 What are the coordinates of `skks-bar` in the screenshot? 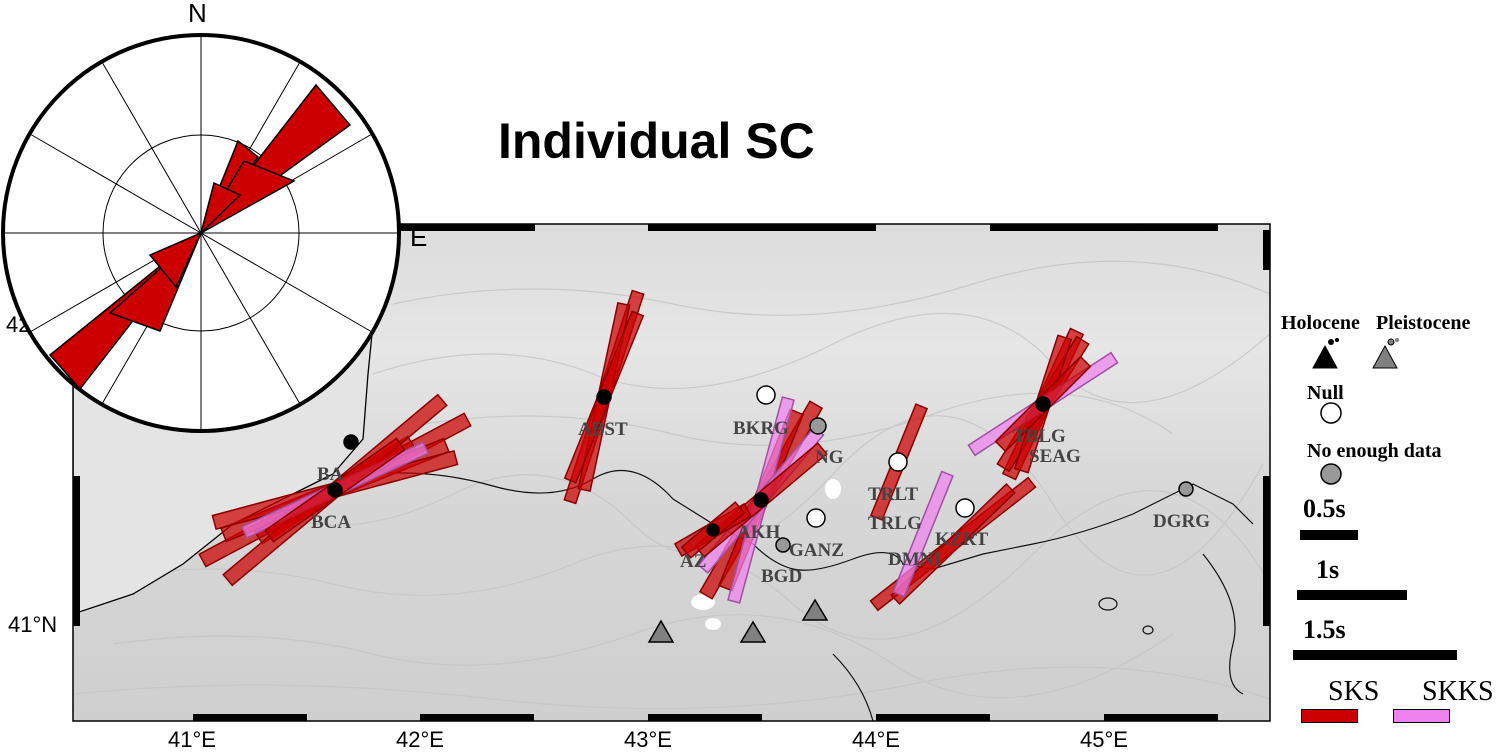 It's located at (923, 534).